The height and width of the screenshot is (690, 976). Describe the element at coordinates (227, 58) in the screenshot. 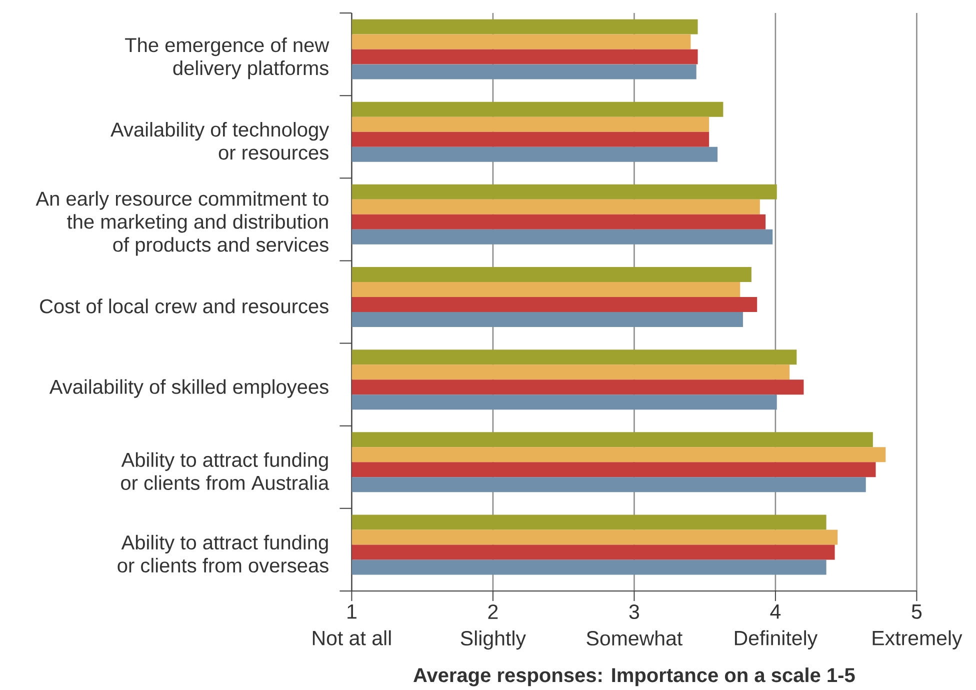

I see `y-tick-label: The emergence of new delivery platforms` at that location.